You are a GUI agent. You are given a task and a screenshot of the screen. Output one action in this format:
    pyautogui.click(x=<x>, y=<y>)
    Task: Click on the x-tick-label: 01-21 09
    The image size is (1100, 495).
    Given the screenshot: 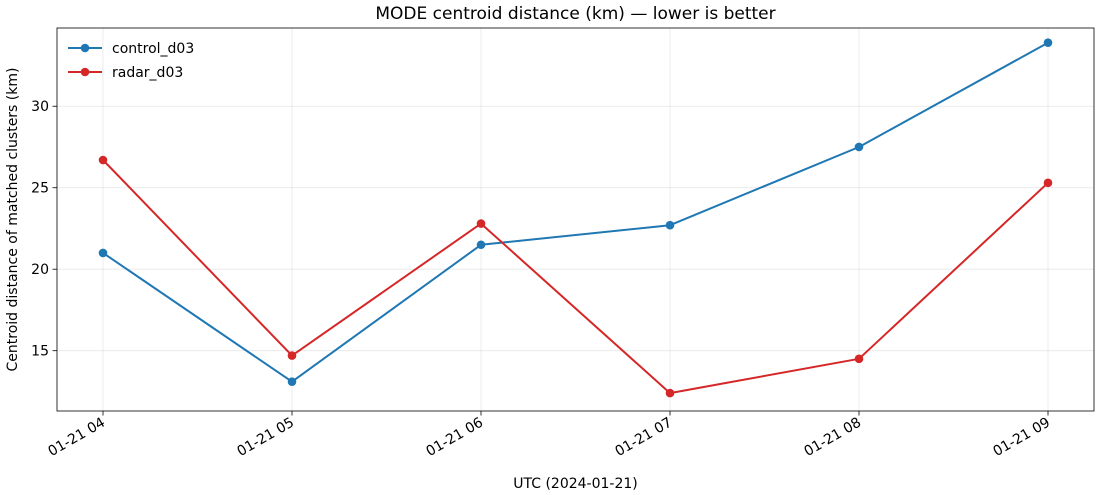 What is the action you would take?
    pyautogui.click(x=1021, y=437)
    